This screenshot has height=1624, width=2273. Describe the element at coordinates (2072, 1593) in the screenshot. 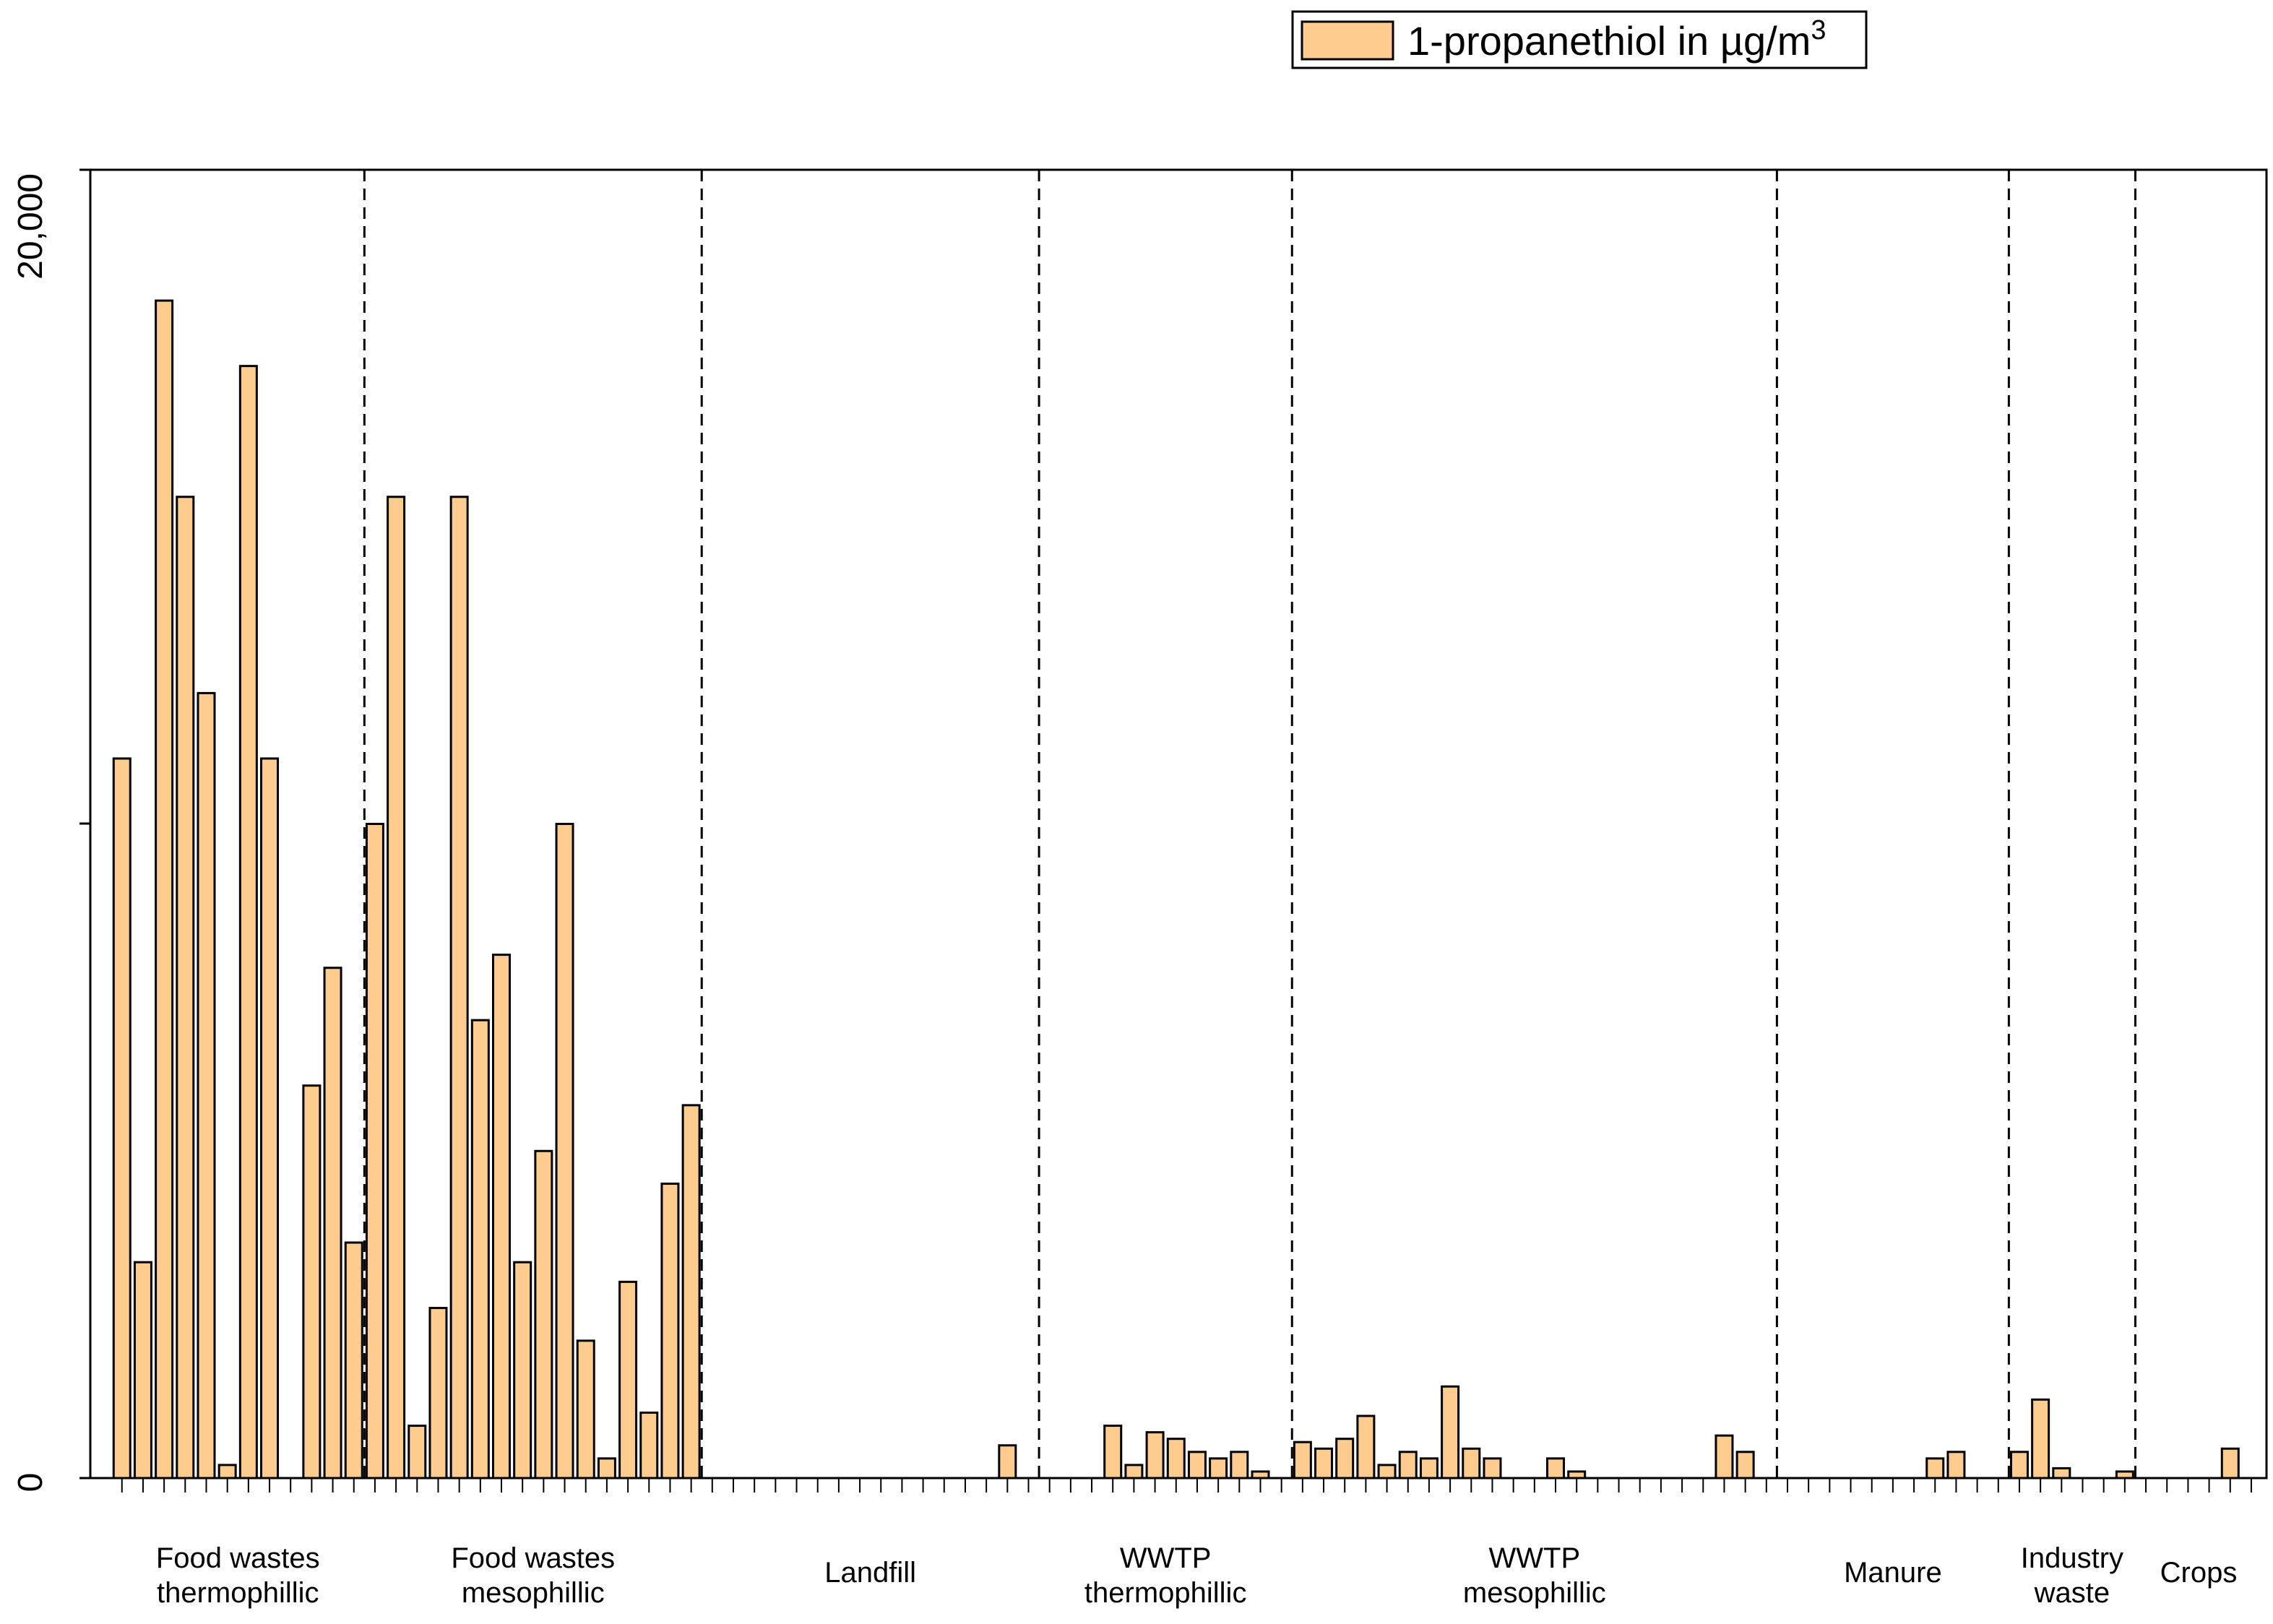

I see `category-label: waste` at that location.